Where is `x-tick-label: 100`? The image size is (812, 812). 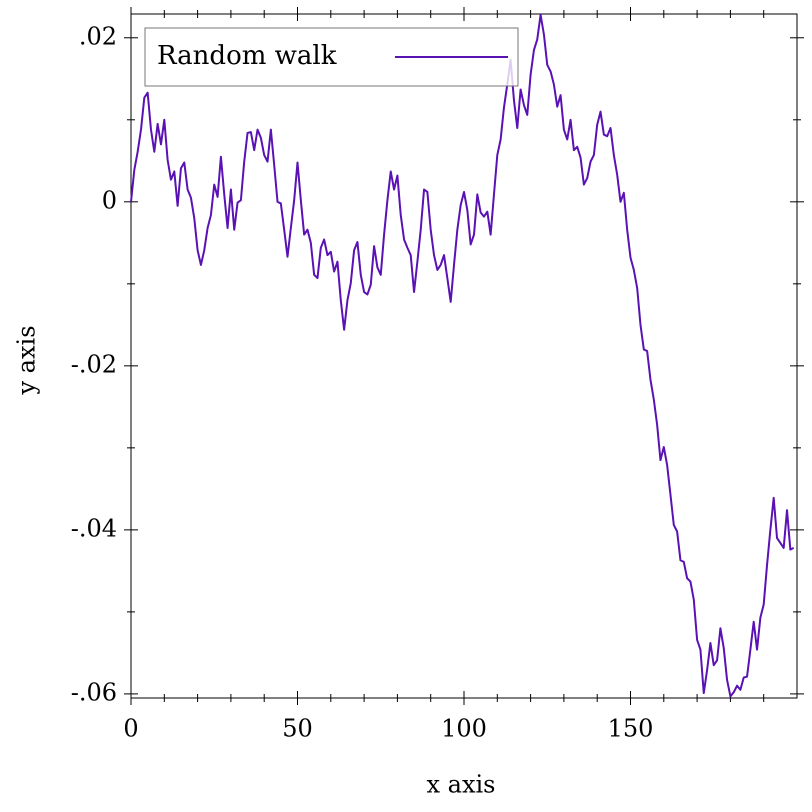 x-tick-label: 100 is located at coordinates (464, 729).